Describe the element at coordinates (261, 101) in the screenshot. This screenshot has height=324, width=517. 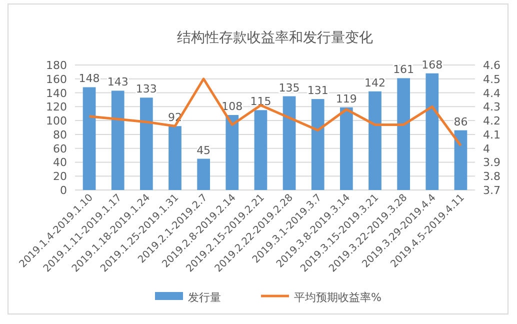
I see `data-label: 115` at that location.